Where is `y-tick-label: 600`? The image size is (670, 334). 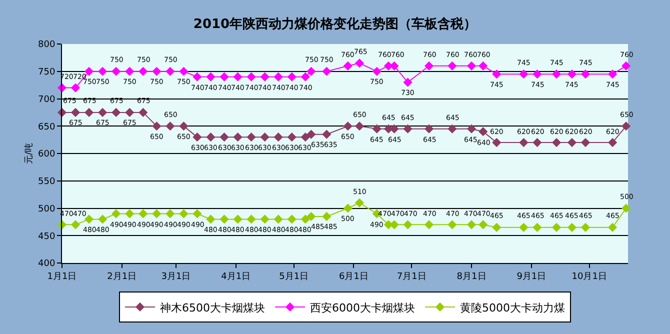 y-tick-label: 600 is located at coordinates (47, 155).